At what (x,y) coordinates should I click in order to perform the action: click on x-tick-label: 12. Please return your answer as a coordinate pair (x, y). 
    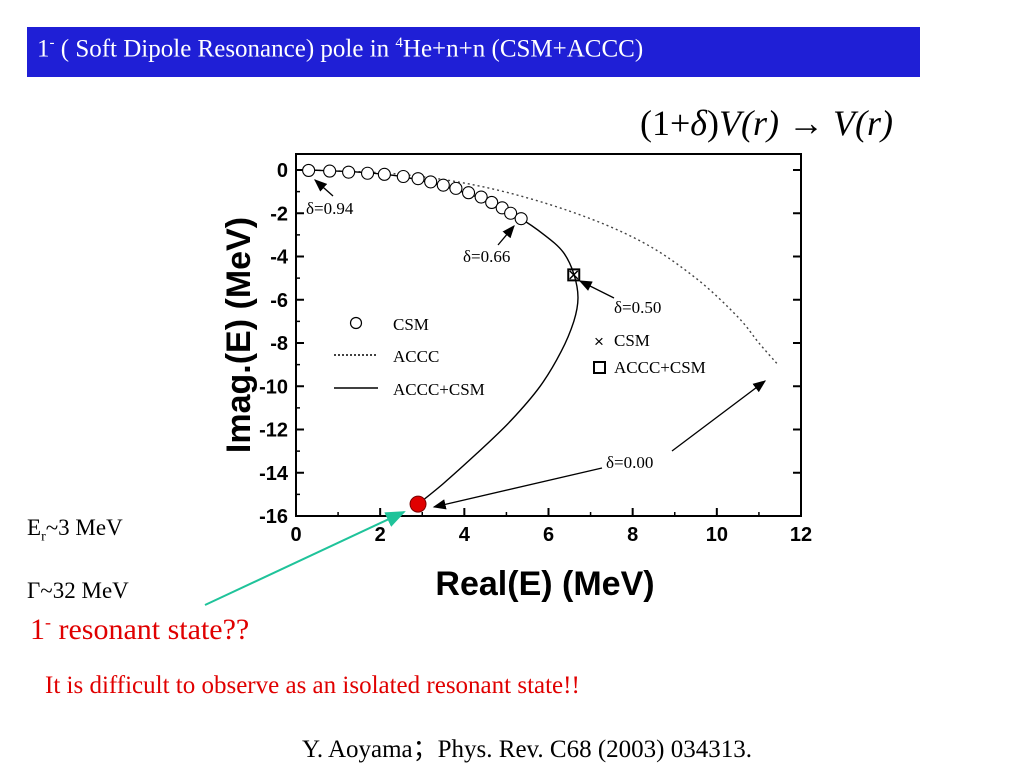
    Looking at the image, I should click on (801, 535).